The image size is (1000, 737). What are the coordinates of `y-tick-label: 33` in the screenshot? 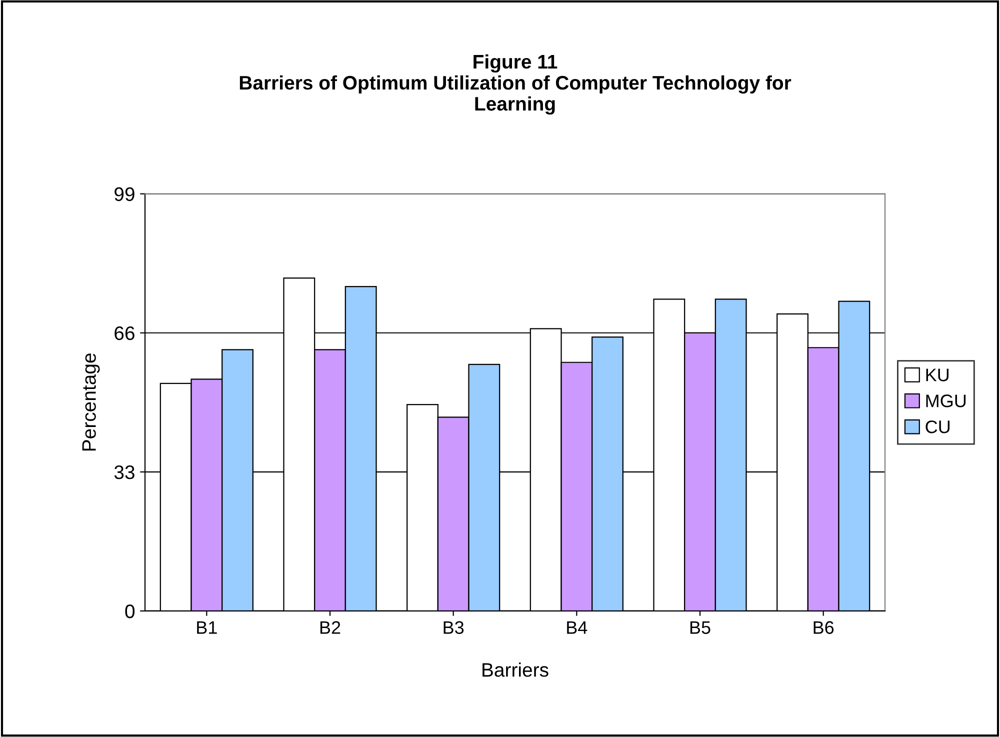 It's located at (124, 472).